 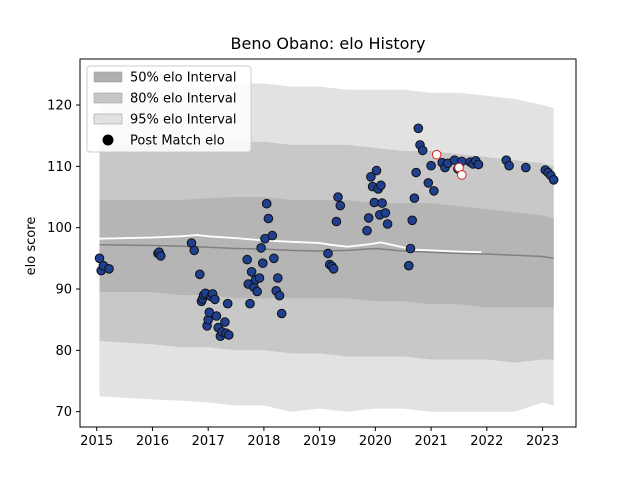 What do you see at coordinates (31, 246) in the screenshot?
I see `y-axis-label: elo score` at bounding box center [31, 246].